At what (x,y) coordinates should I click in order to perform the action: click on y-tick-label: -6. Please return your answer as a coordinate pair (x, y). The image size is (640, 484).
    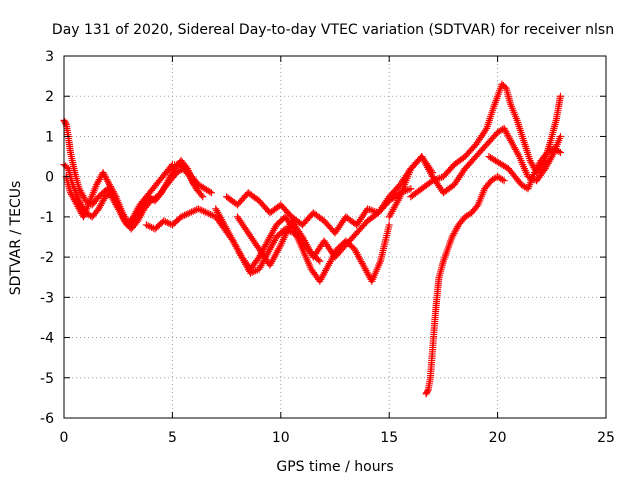
    Looking at the image, I should click on (47, 419).